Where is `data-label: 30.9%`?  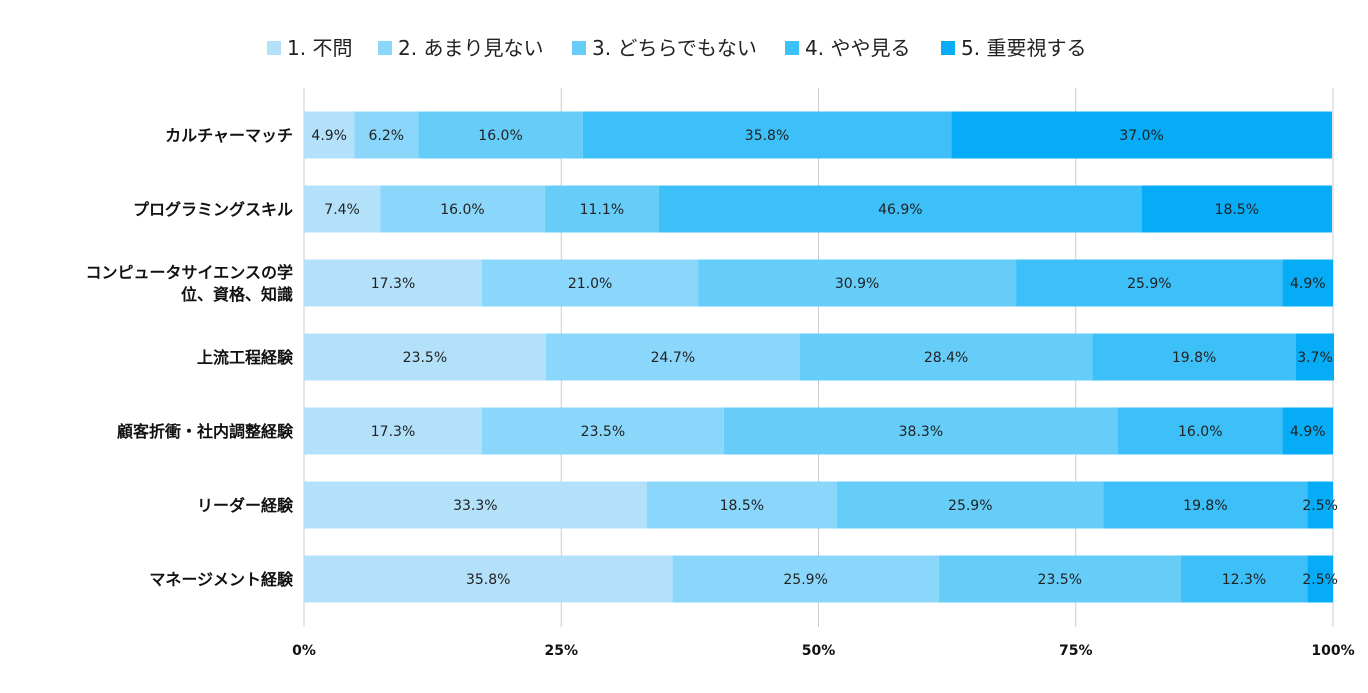
data-label: 30.9% is located at coordinates (857, 284).